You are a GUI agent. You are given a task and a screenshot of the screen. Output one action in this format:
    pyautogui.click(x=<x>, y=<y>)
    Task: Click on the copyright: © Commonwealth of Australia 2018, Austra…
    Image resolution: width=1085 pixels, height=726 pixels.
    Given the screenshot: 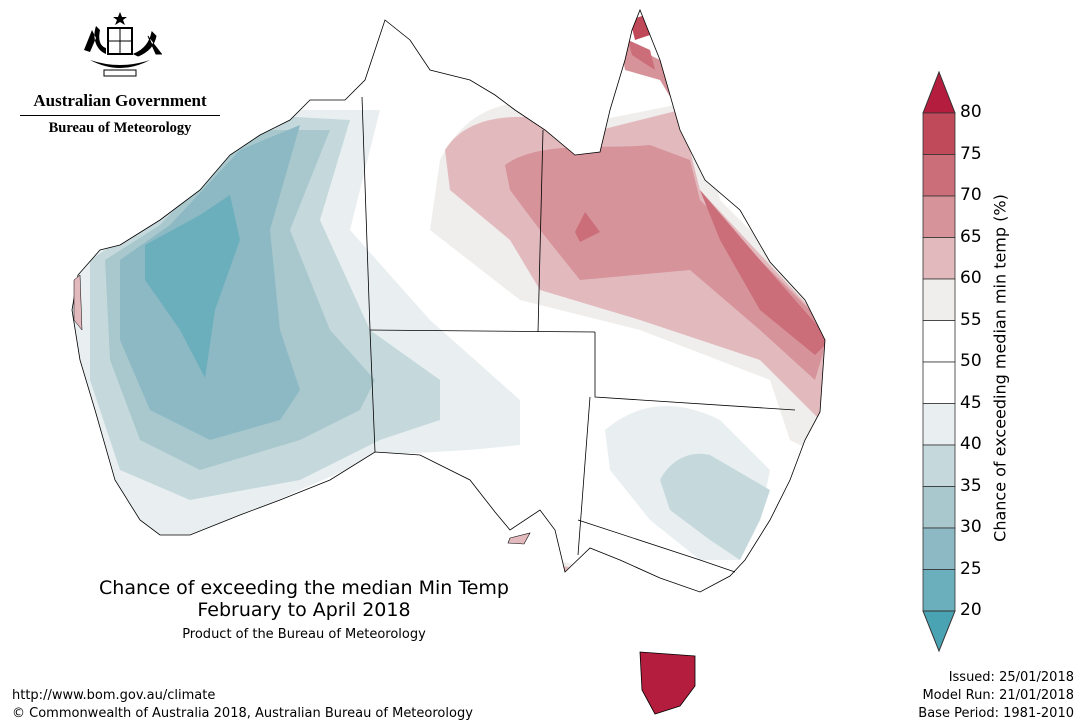 What is the action you would take?
    pyautogui.click(x=242, y=713)
    